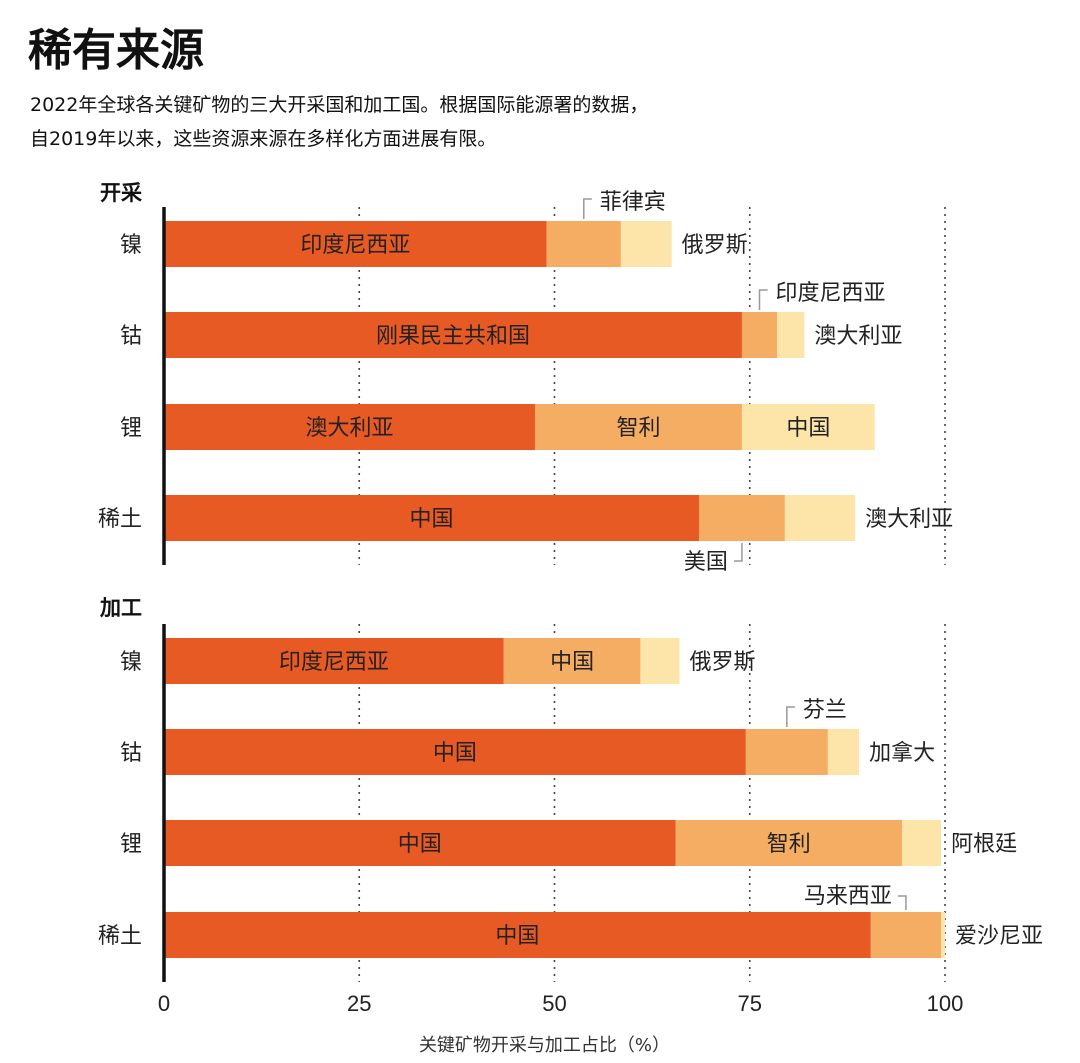 This screenshot has height=1063, width=1080. I want to click on bar-label-1-3-3: 中国, so click(808, 428).